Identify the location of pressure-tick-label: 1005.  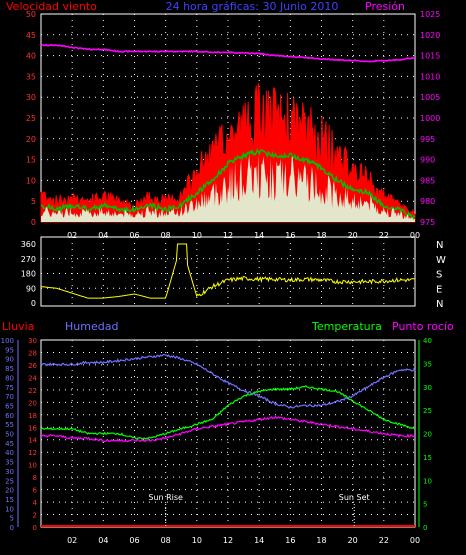
(430, 97).